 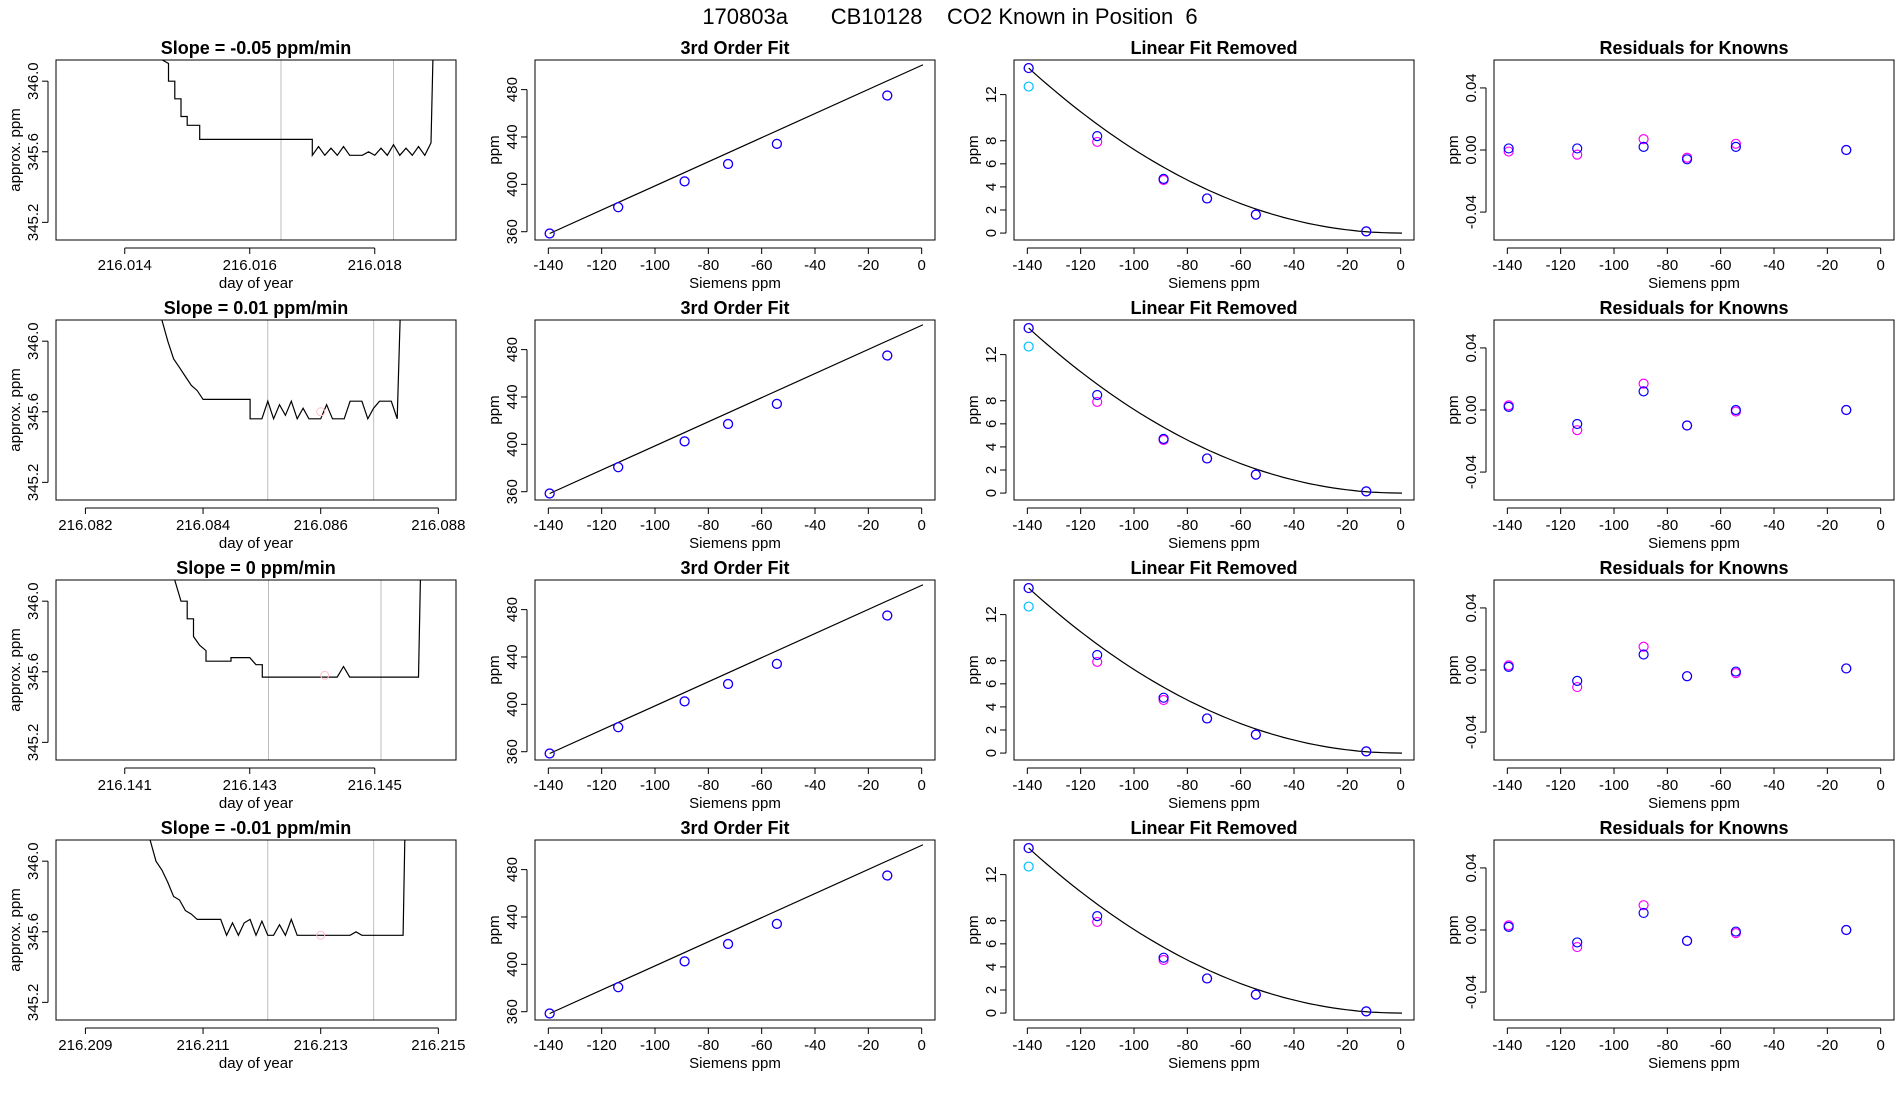 I want to click on x-tick-label: 216.215, so click(x=438, y=1045).